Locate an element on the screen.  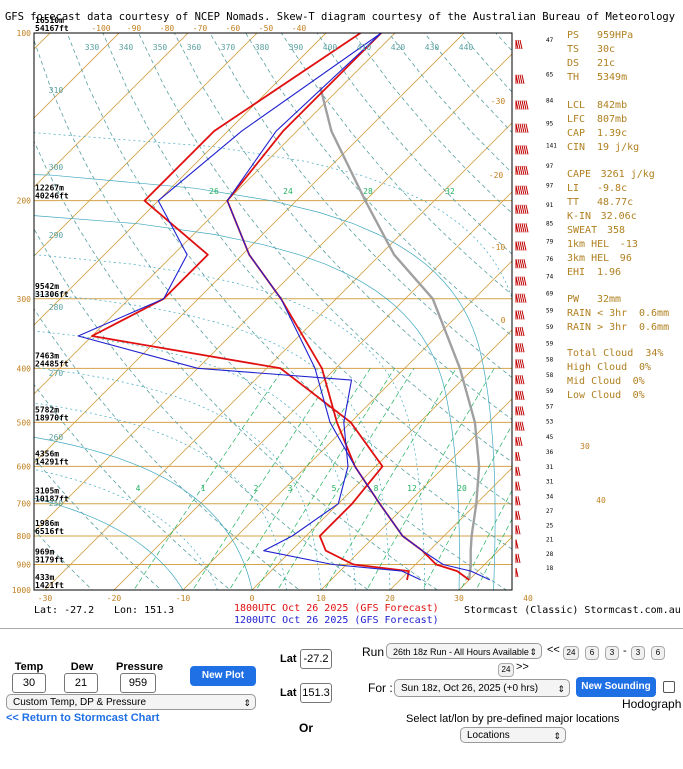
height-m-label: 5782m is located at coordinates (47, 409).